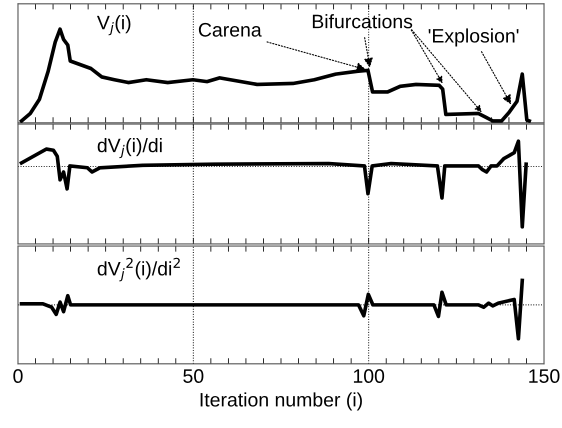 The height and width of the screenshot is (428, 562). I want to click on x-tick-label: 100, so click(369, 376).